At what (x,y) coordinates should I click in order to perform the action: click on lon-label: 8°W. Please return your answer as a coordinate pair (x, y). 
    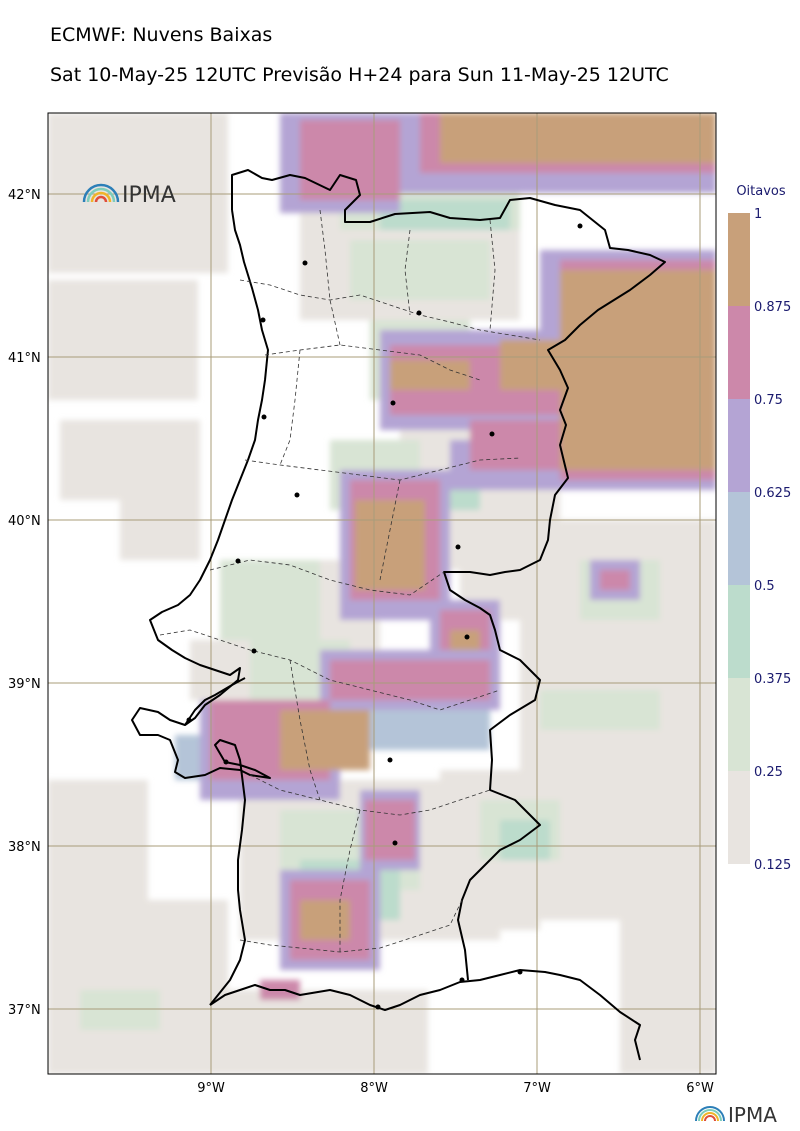
    Looking at the image, I should click on (374, 1088).